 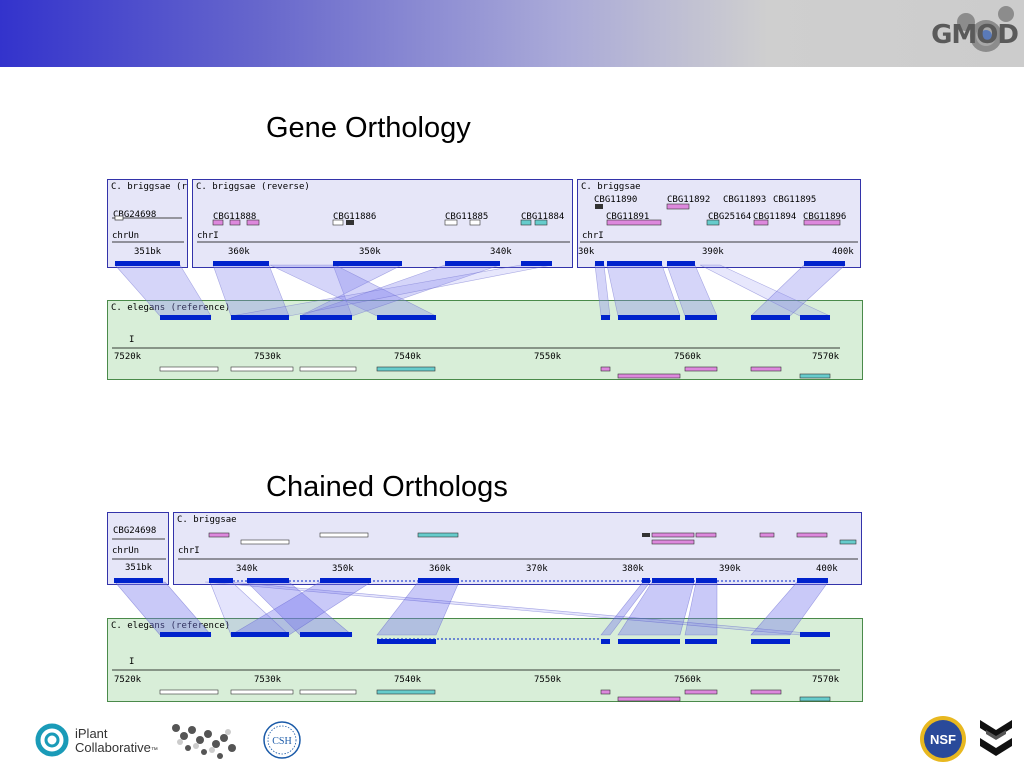 What do you see at coordinates (355, 217) in the screenshot?
I see `gene-label: CBG11886` at bounding box center [355, 217].